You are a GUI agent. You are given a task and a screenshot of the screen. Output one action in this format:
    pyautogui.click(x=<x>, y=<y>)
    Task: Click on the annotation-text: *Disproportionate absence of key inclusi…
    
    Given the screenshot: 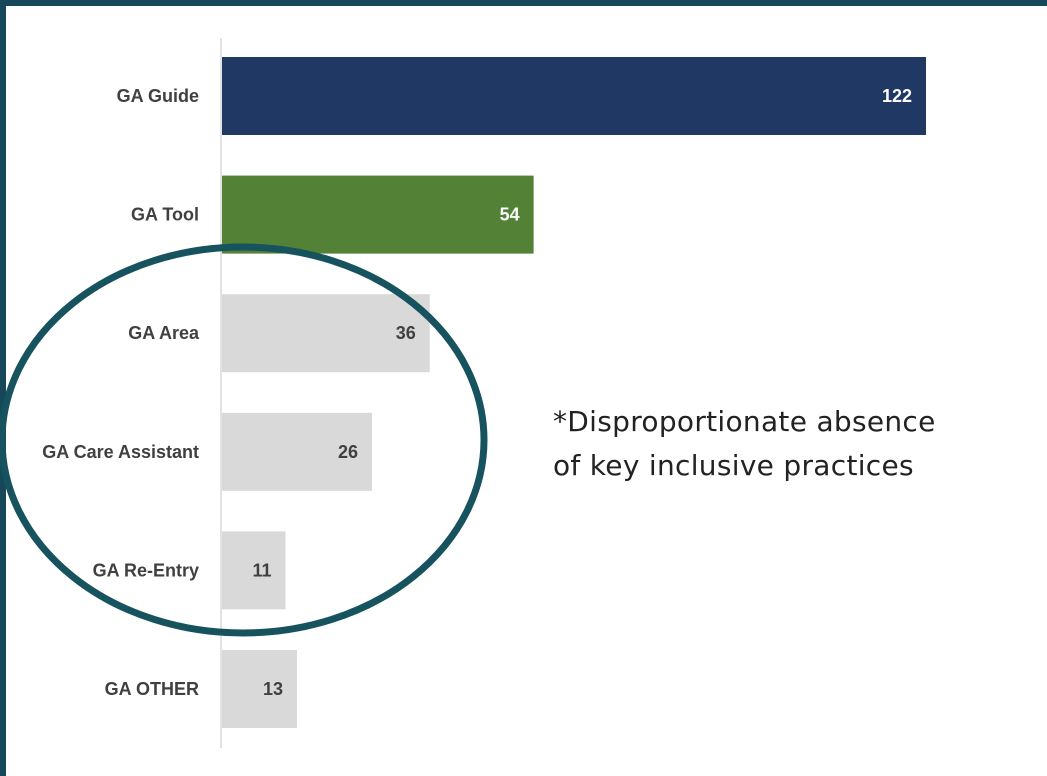 What is the action you would take?
    pyautogui.click(x=783, y=444)
    